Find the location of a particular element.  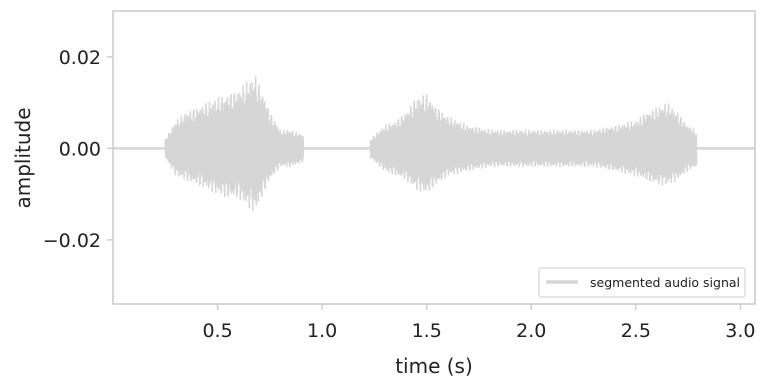

x-tick-label: 1.5 is located at coordinates (427, 331).